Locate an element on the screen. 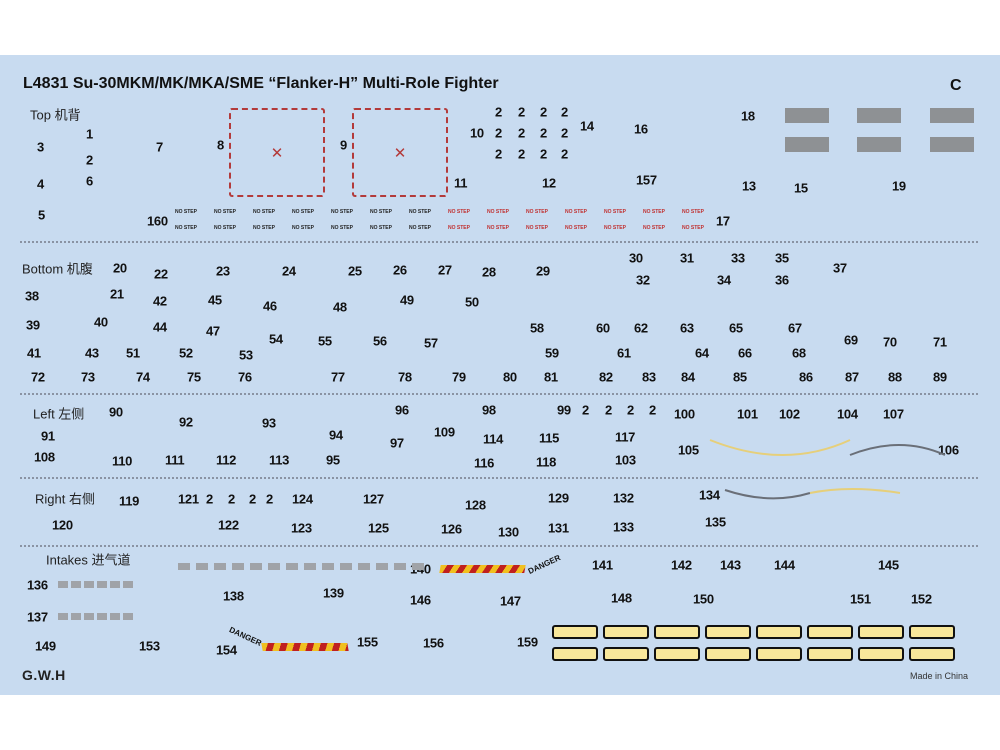 Image resolution: width=1000 pixels, height=750 pixels. decal-number-left: 105 is located at coordinates (688, 450).